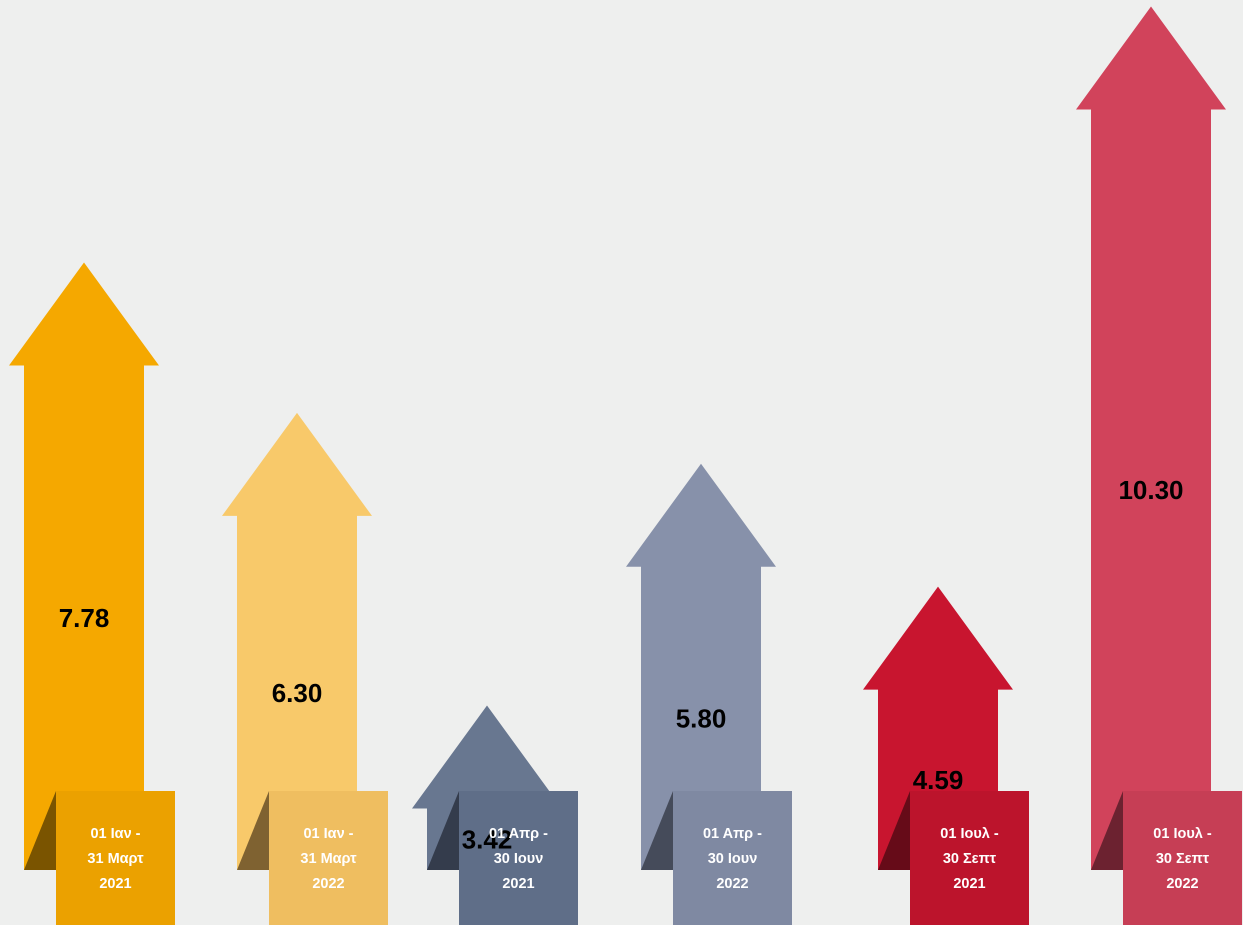 This screenshot has width=1243, height=925. I want to click on arrow-bar-1: 7.78 01 Ιαν - 31 Μαρτ 2021, so click(92, 593).